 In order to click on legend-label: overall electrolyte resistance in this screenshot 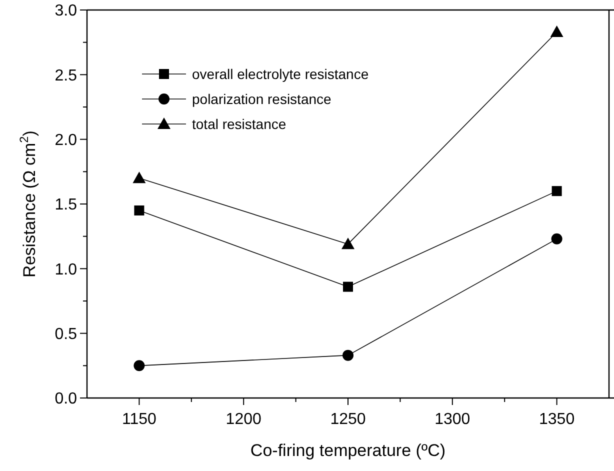, I will do `click(280, 74)`.